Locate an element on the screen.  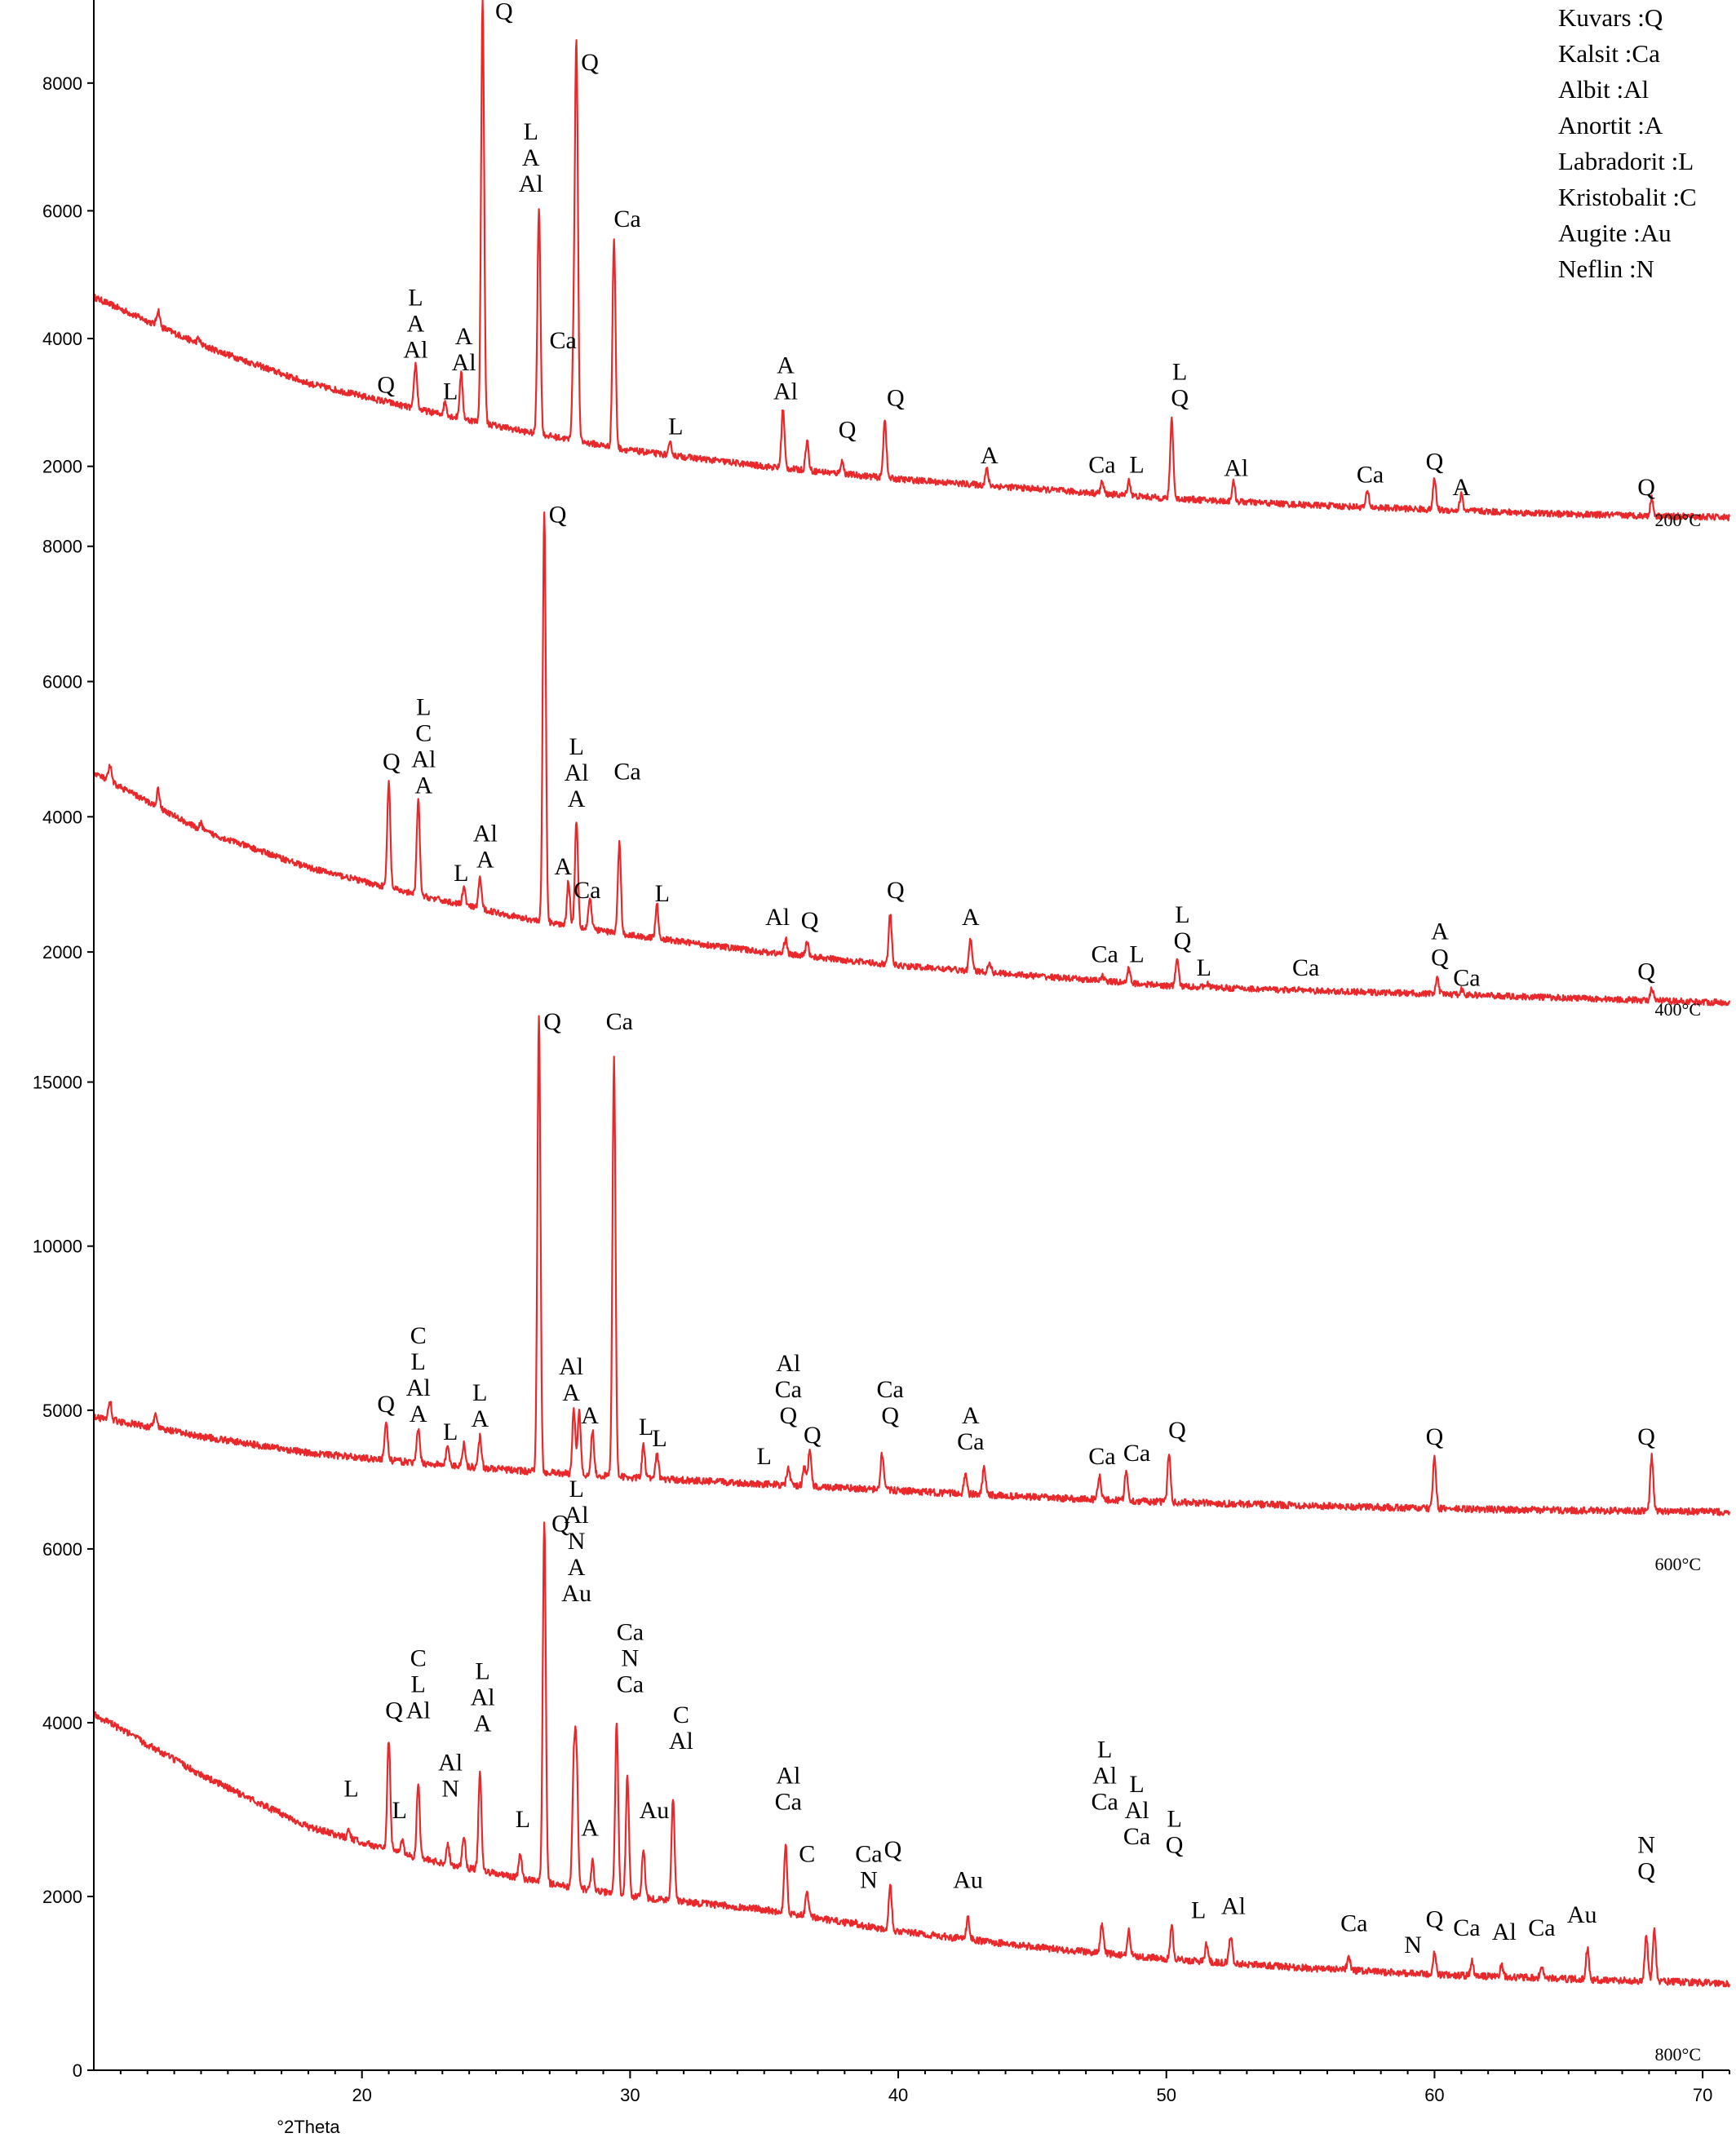
y-tick-label: 0 is located at coordinates (77, 2070).